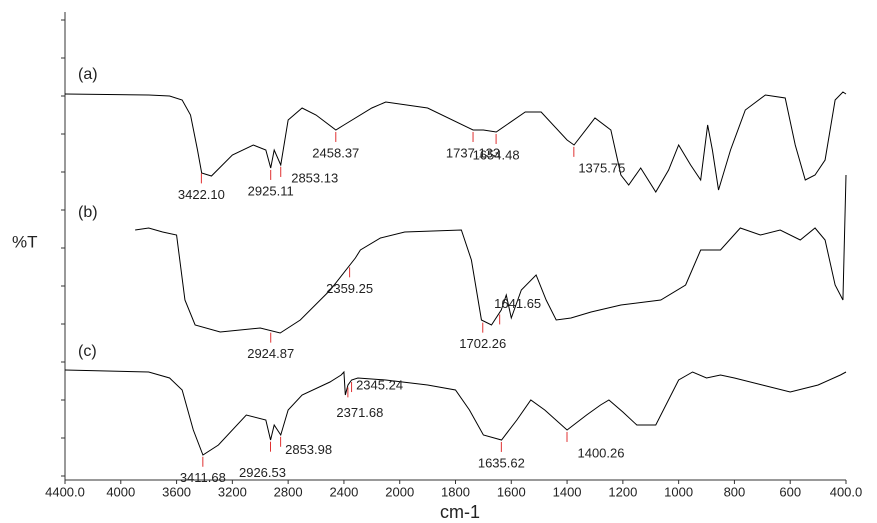 This screenshot has height=523, width=877. Describe the element at coordinates (308, 449) in the screenshot. I see `peak-label: 2853.98` at that location.